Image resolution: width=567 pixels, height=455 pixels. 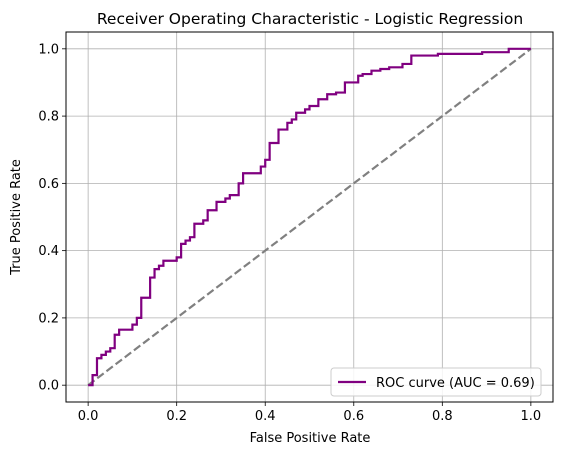 I want to click on x-tick-label: 0.8, so click(x=442, y=416).